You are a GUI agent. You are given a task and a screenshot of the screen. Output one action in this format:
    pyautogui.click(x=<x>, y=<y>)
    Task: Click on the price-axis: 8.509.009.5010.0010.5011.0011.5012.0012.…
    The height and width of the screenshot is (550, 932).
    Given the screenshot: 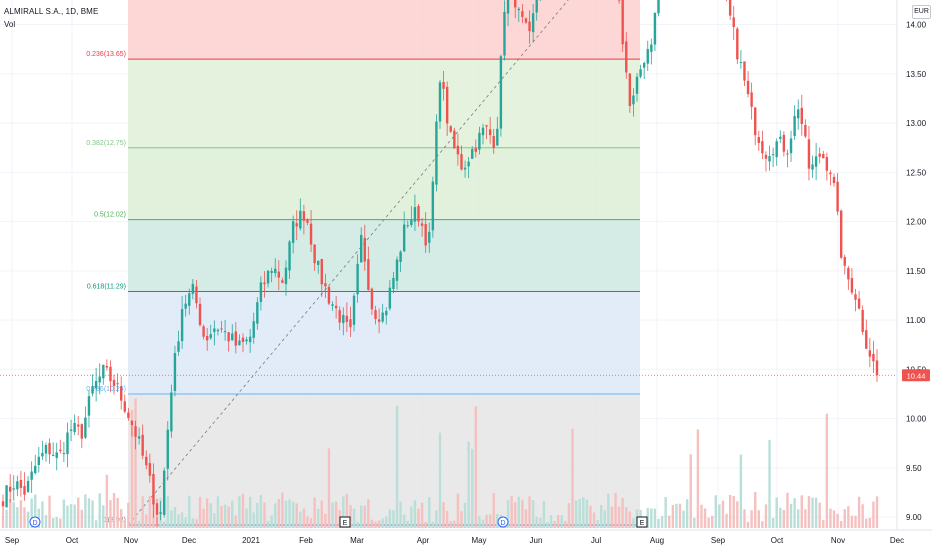 What is the action you would take?
    pyautogui.click(x=913, y=265)
    